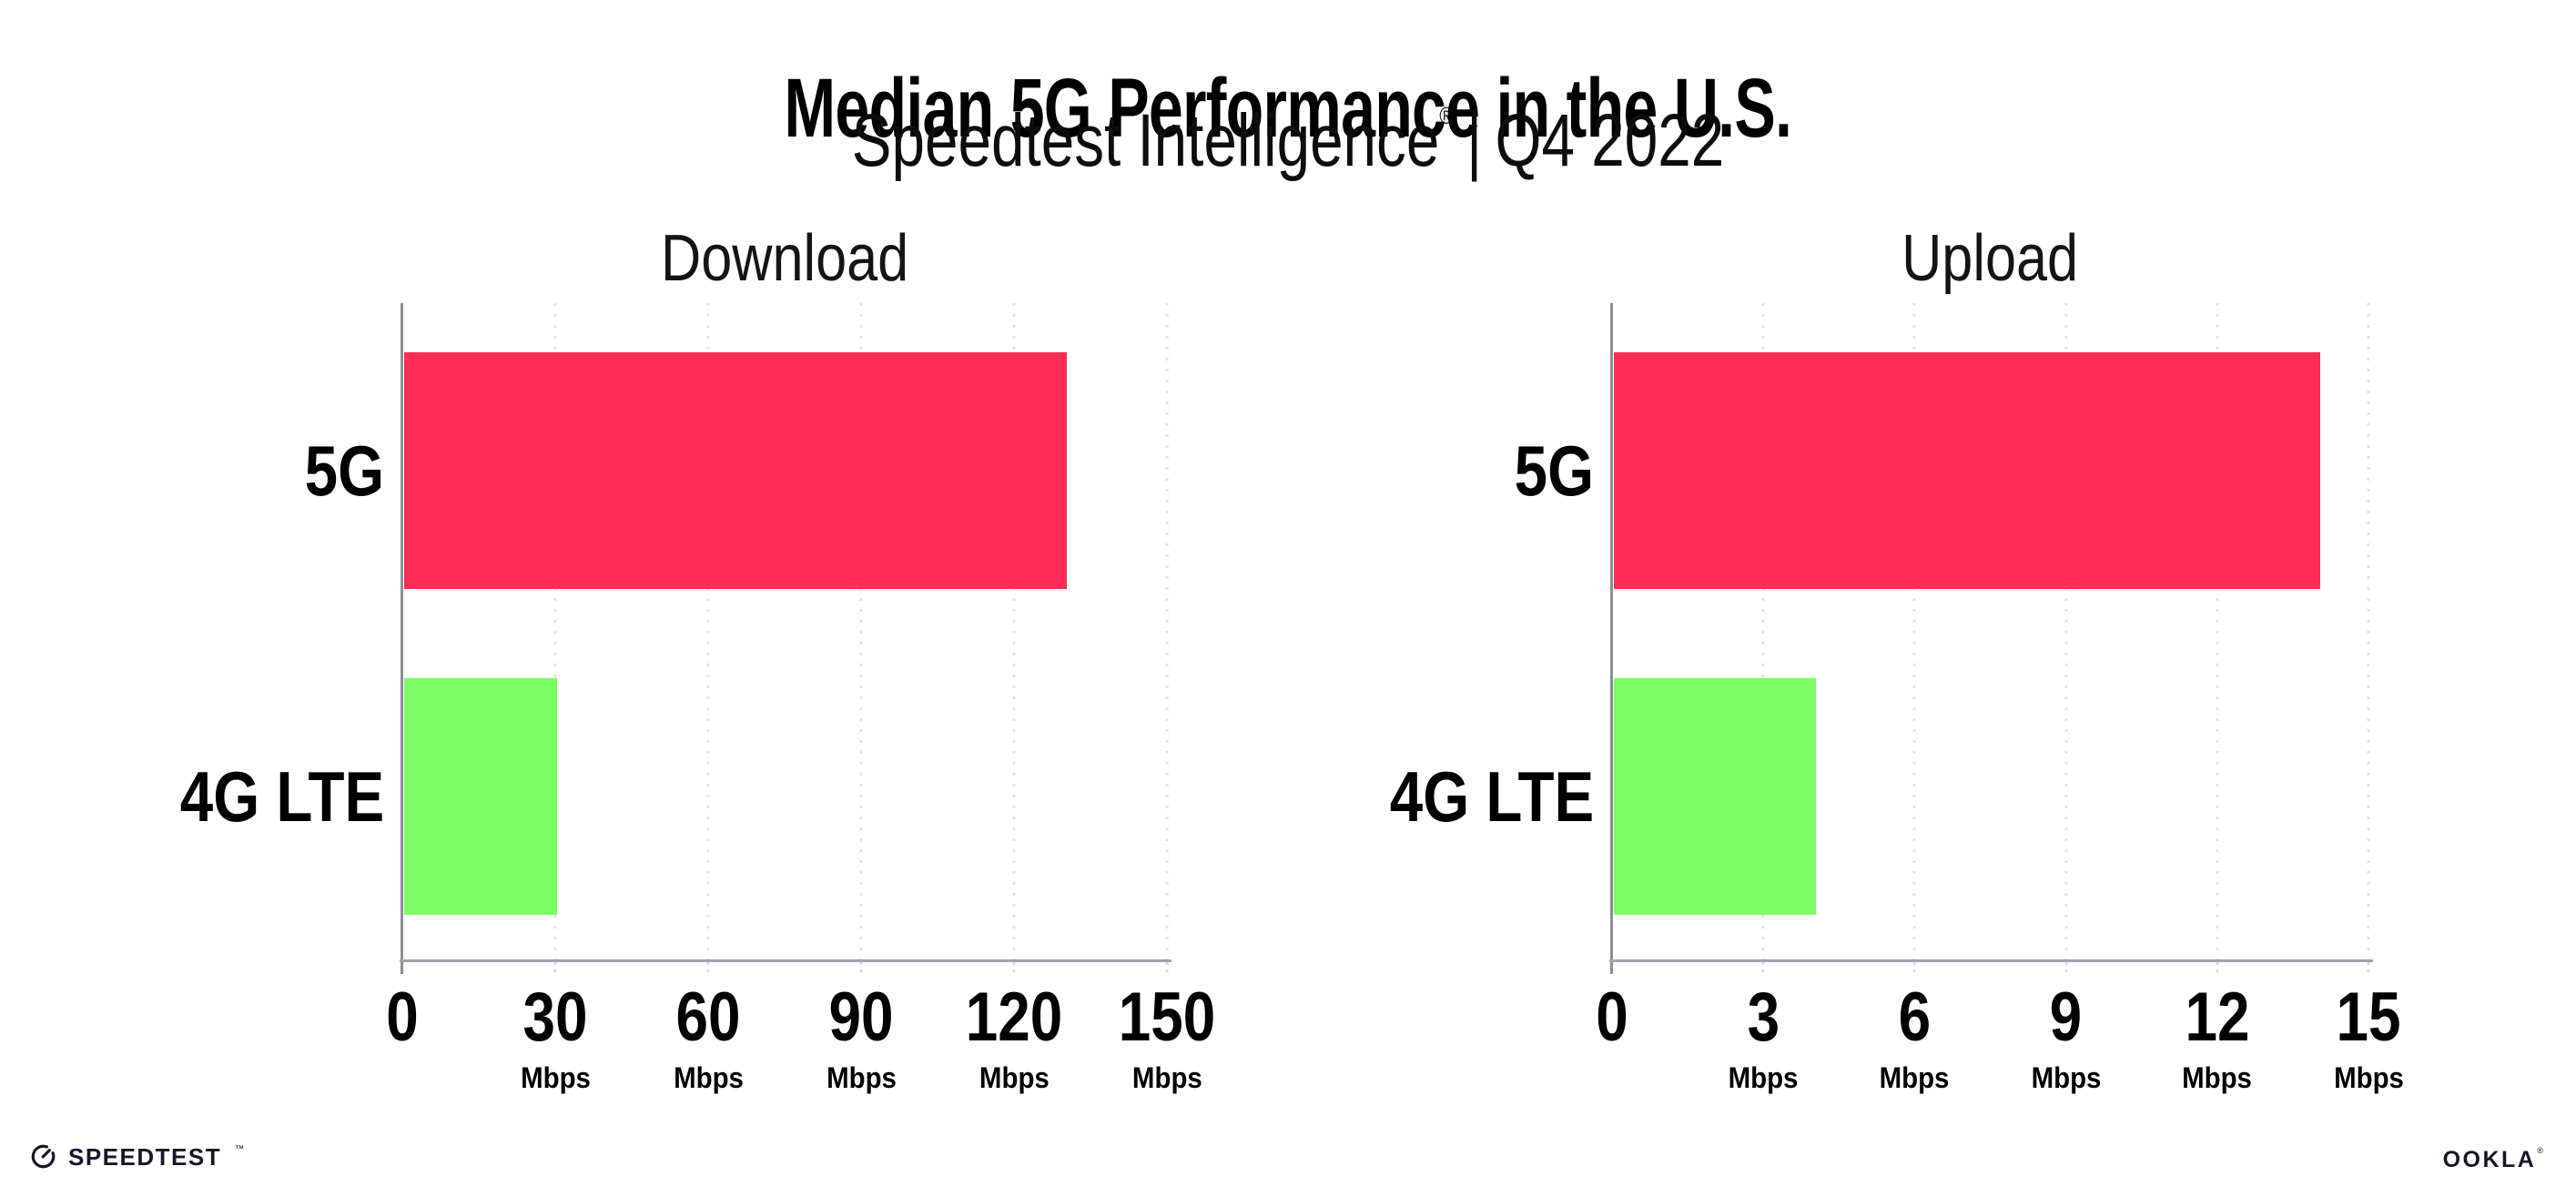 This screenshot has height=1197, width=2576. I want to click on tick-value: 120, so click(1014, 1018).